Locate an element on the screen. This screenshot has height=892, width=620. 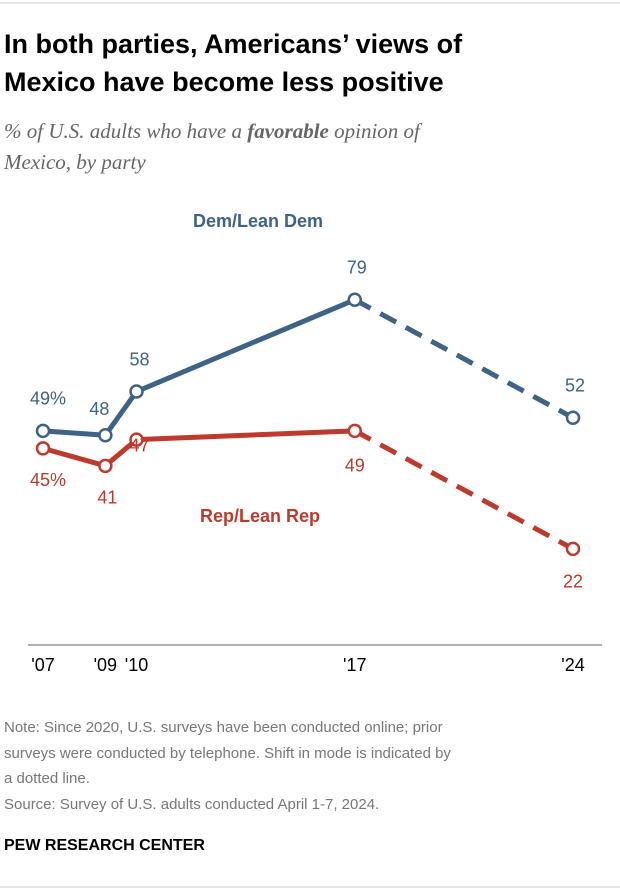
data-label: 48 is located at coordinates (99, 409).